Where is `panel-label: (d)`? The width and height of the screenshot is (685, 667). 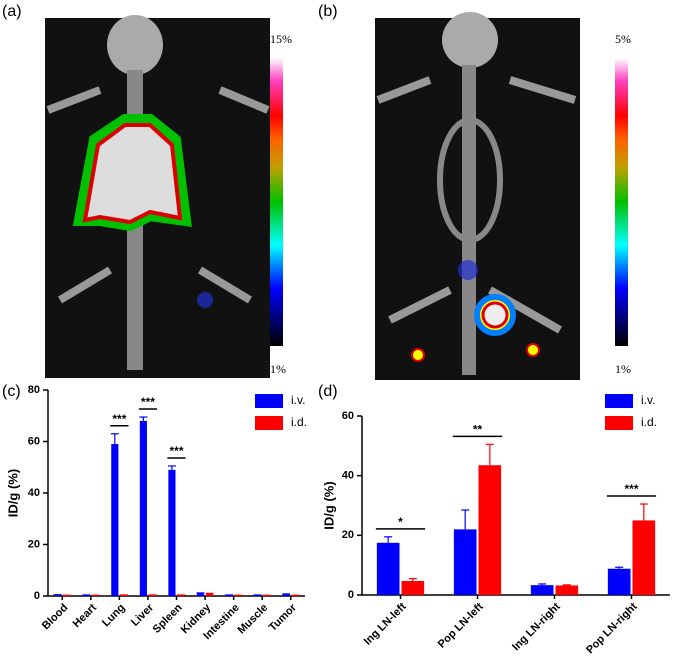
panel-label: (d) is located at coordinates (328, 391).